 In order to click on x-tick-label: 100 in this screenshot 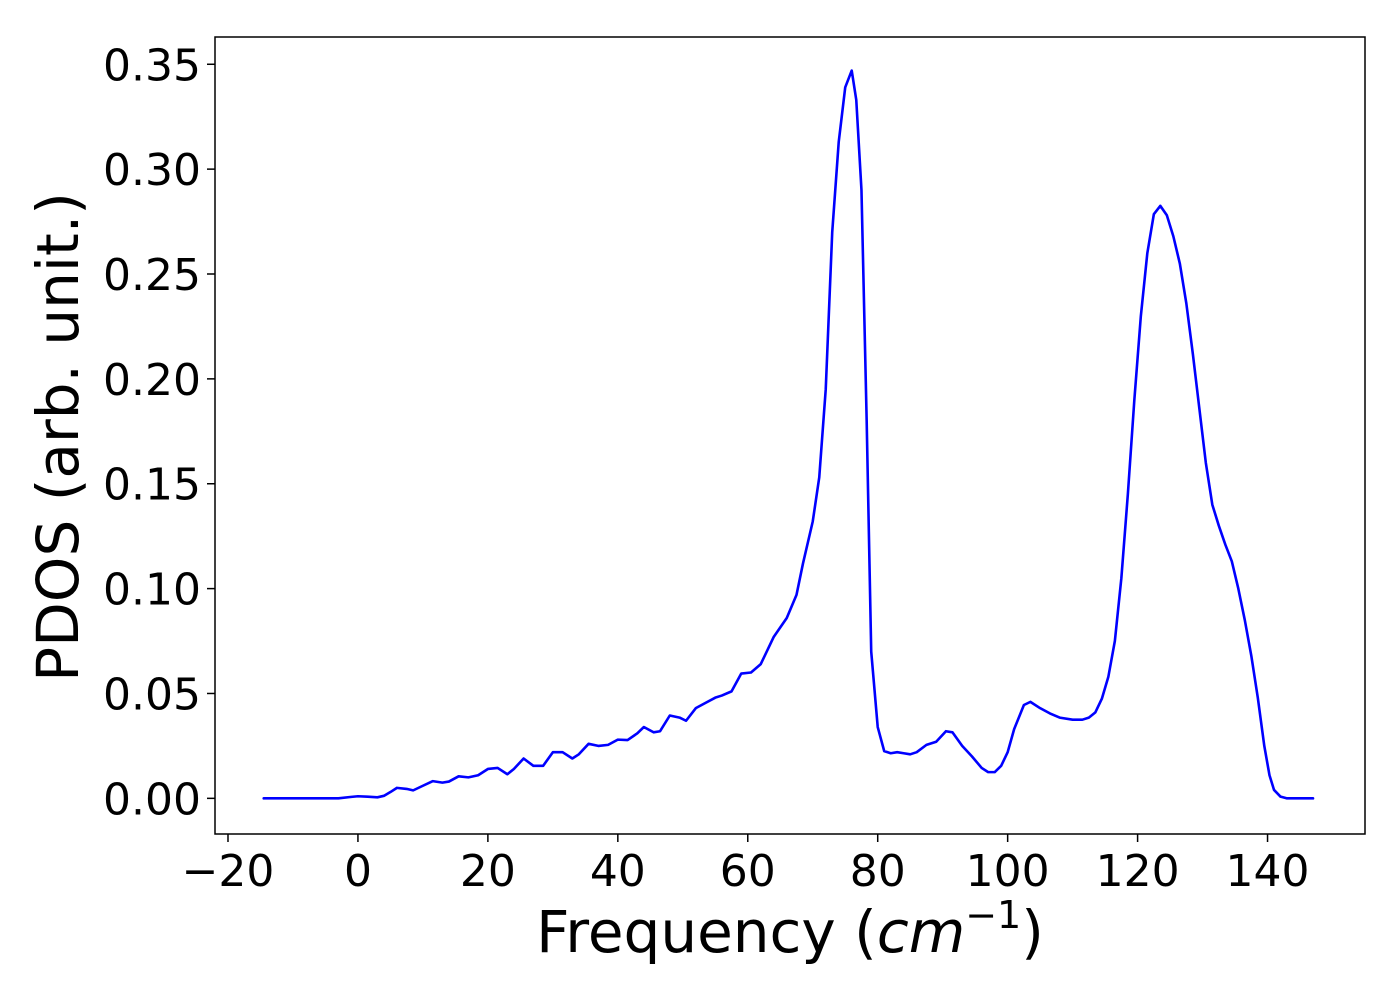, I will do `click(1008, 871)`.